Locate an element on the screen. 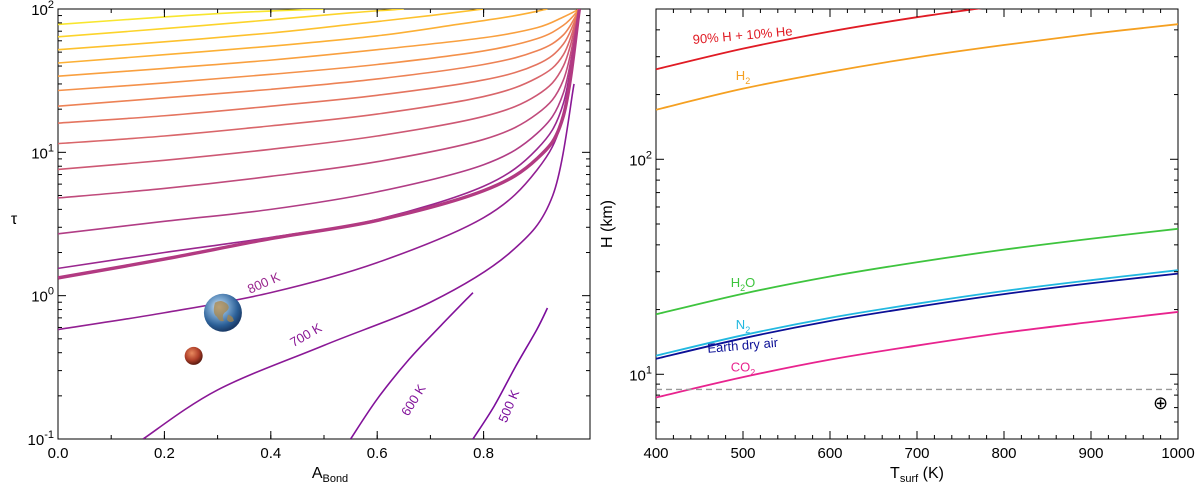 Image resolution: width=1200 pixels, height=485 pixels. left-y-axis-label: τ is located at coordinates (14, 219).